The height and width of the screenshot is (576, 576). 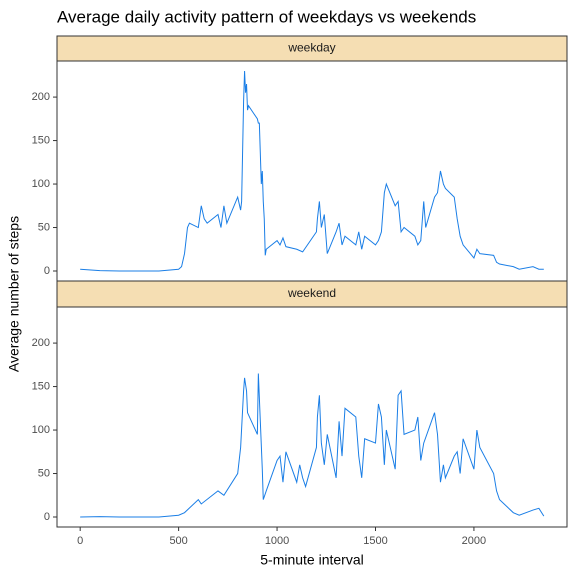 I want to click on y-axis-label: Average number of steps, so click(x=14, y=294).